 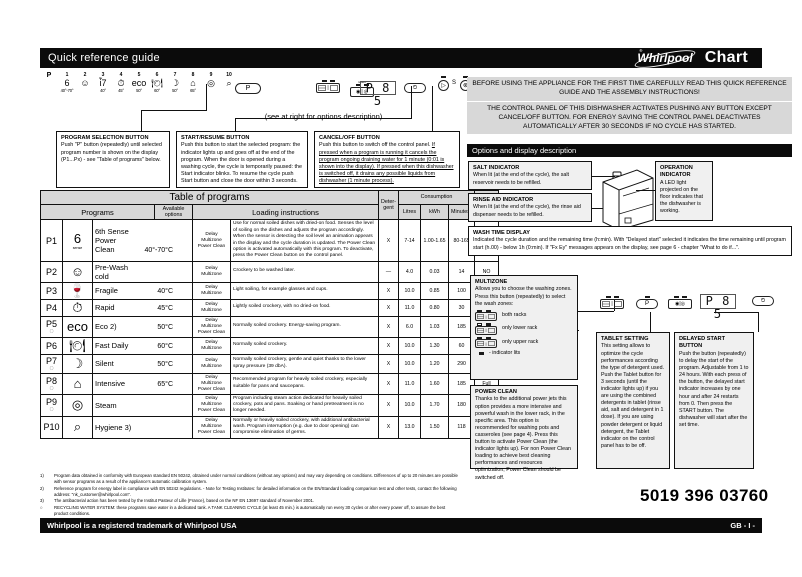 What do you see at coordinates (410, 271) in the screenshot?
I see `litres-cell: 4.0` at bounding box center [410, 271].